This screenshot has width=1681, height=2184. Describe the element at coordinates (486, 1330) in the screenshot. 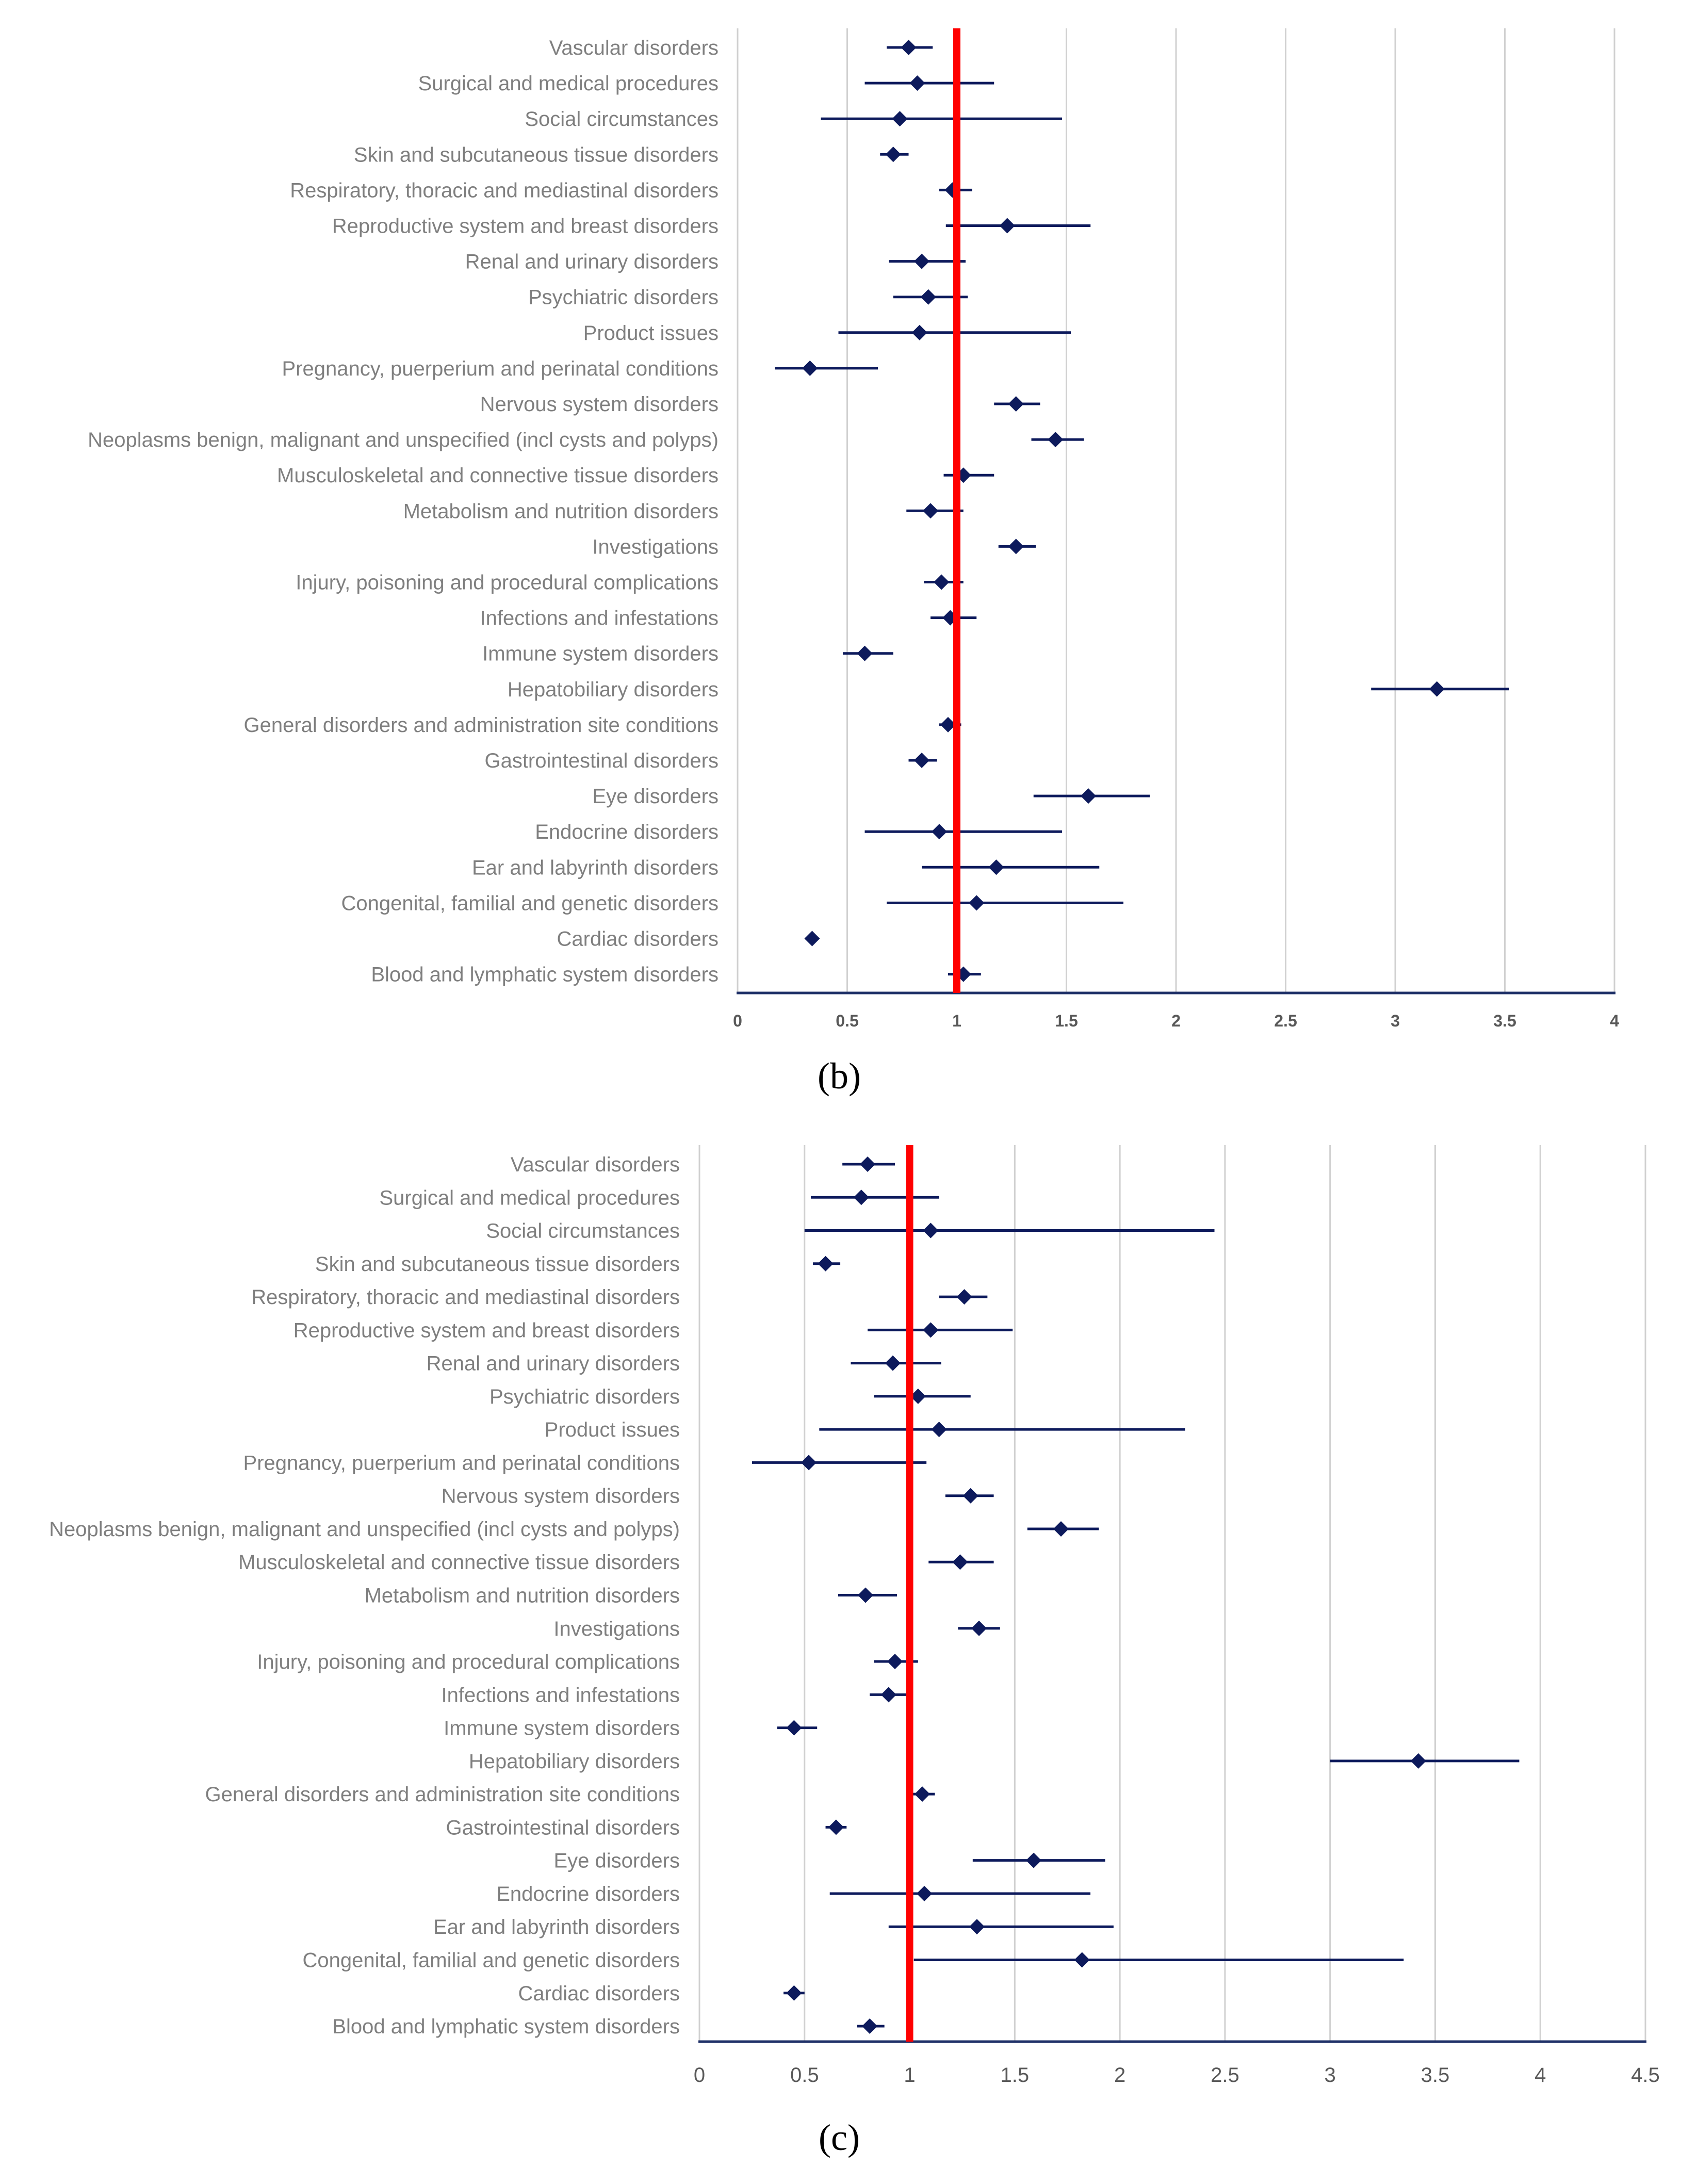

I see `category-label-c-5: Reproductive system and breast disorders` at that location.